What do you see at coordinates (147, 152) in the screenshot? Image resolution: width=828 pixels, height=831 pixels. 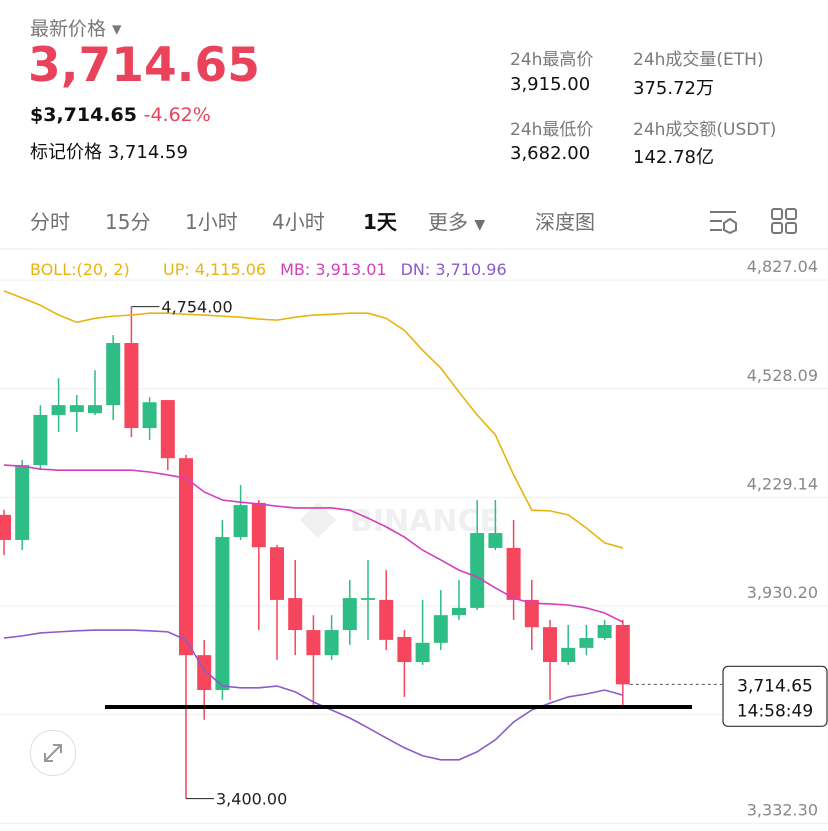 I see `mark-value: 3,714.59` at bounding box center [147, 152].